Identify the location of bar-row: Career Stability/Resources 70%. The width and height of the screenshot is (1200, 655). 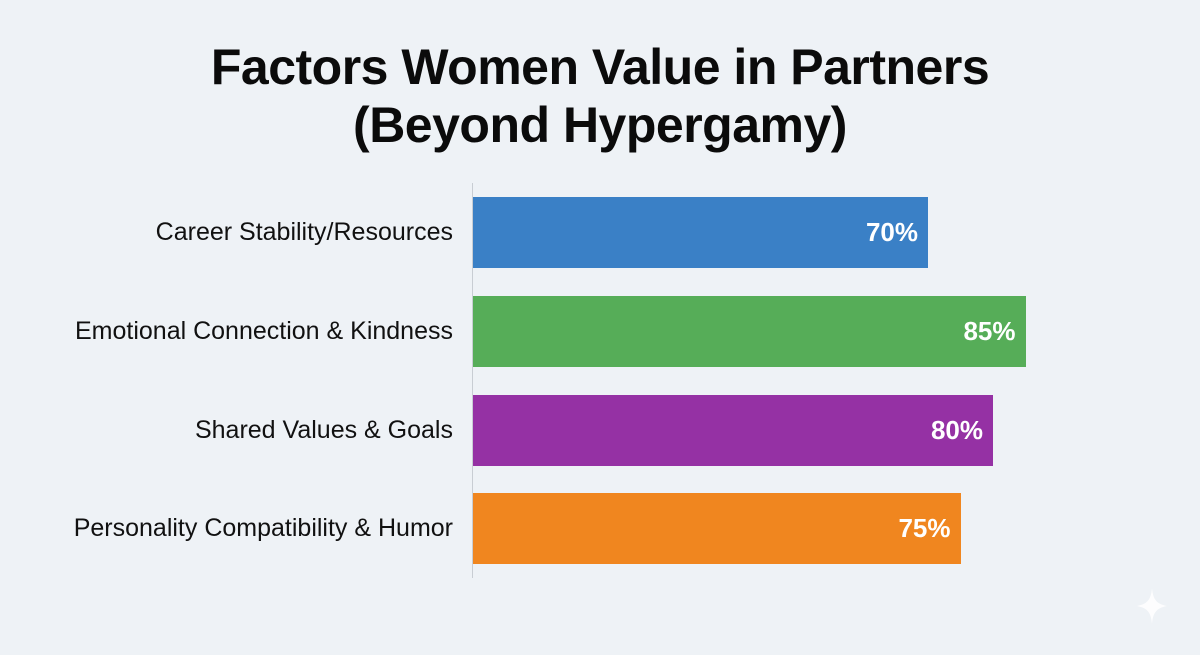
(600, 232).